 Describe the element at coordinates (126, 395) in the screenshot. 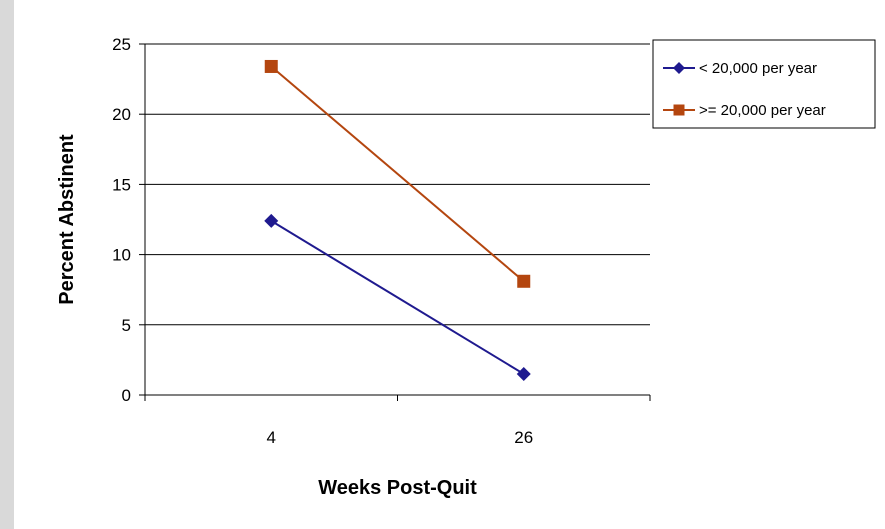

I see `y-tick-label: 0` at that location.